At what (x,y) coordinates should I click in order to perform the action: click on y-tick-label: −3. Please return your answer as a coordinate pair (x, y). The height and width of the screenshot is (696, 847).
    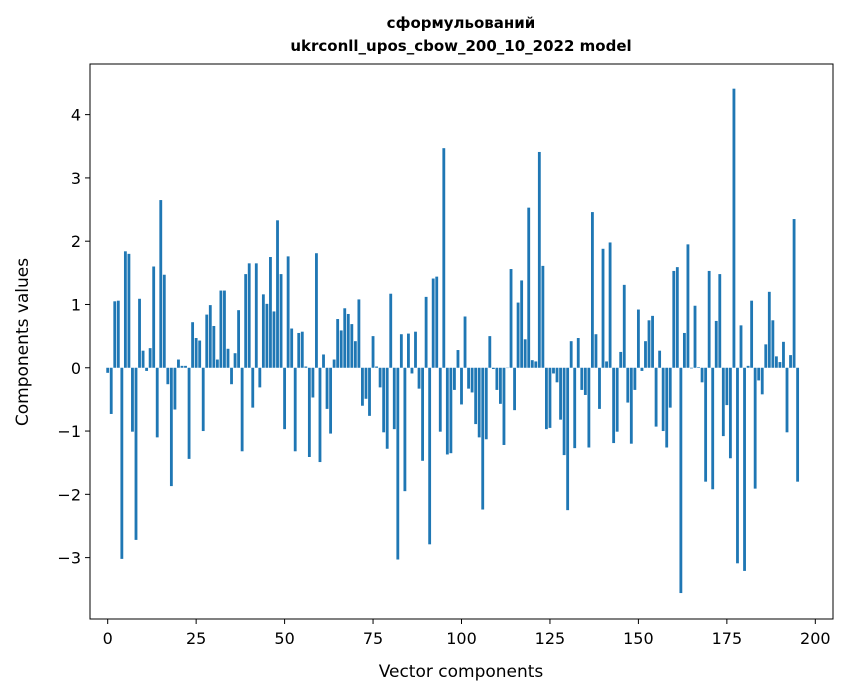
    Looking at the image, I should click on (69, 558).